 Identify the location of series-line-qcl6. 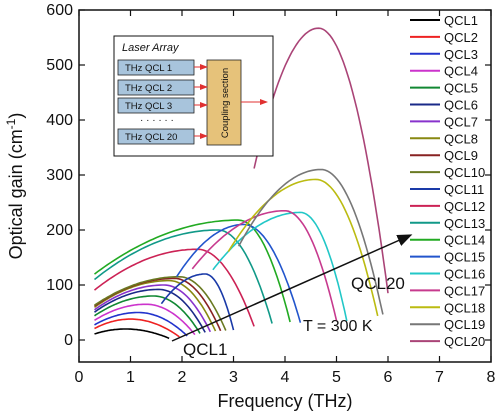
(150, 310).